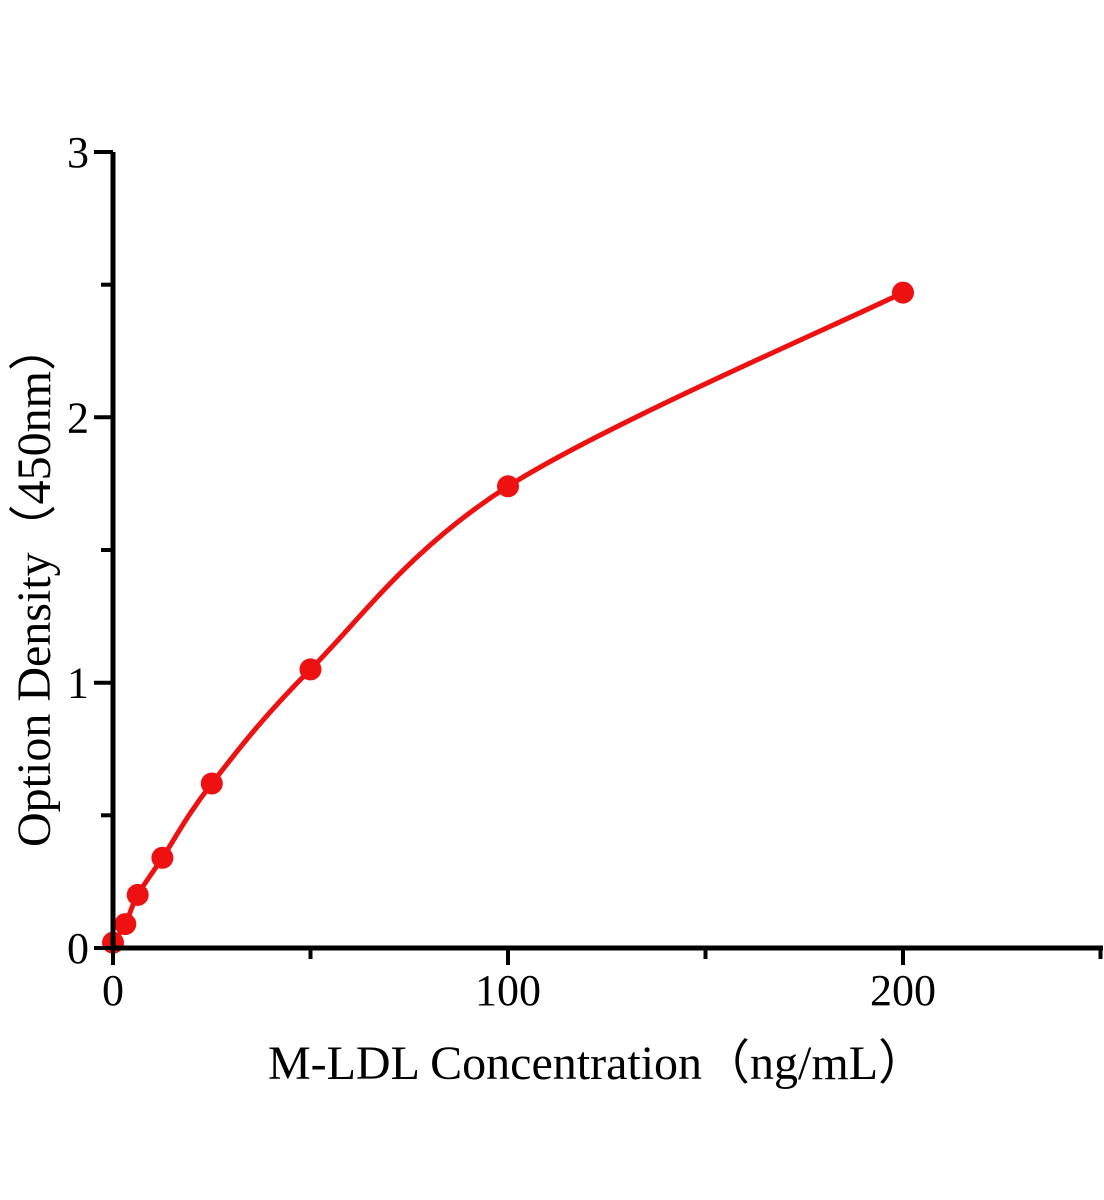  Describe the element at coordinates (113, 990) in the screenshot. I see `x-tick-label: 0` at that location.